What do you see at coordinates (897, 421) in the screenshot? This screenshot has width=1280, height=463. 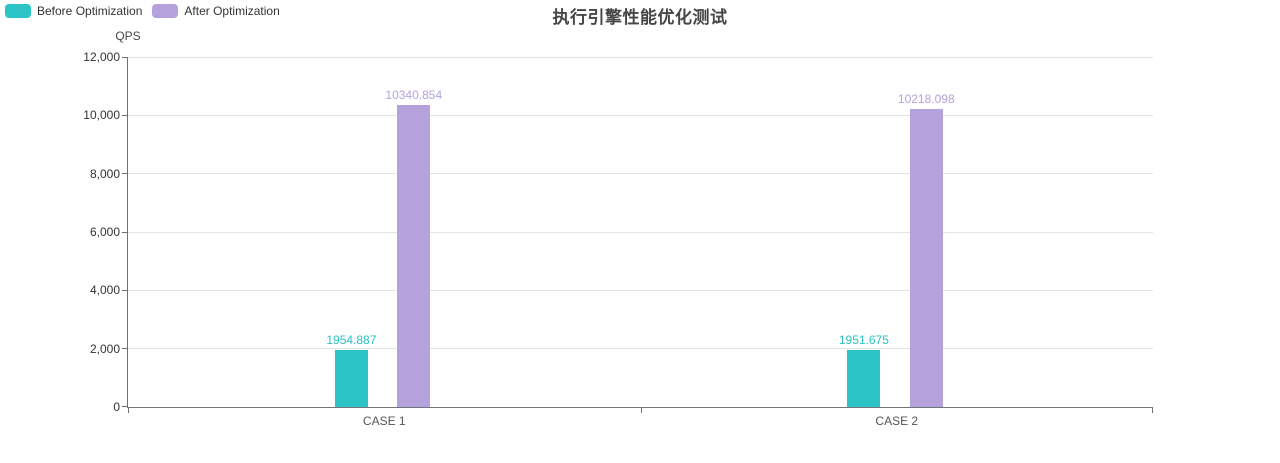 I see `x-category-label: CASE 2` at bounding box center [897, 421].